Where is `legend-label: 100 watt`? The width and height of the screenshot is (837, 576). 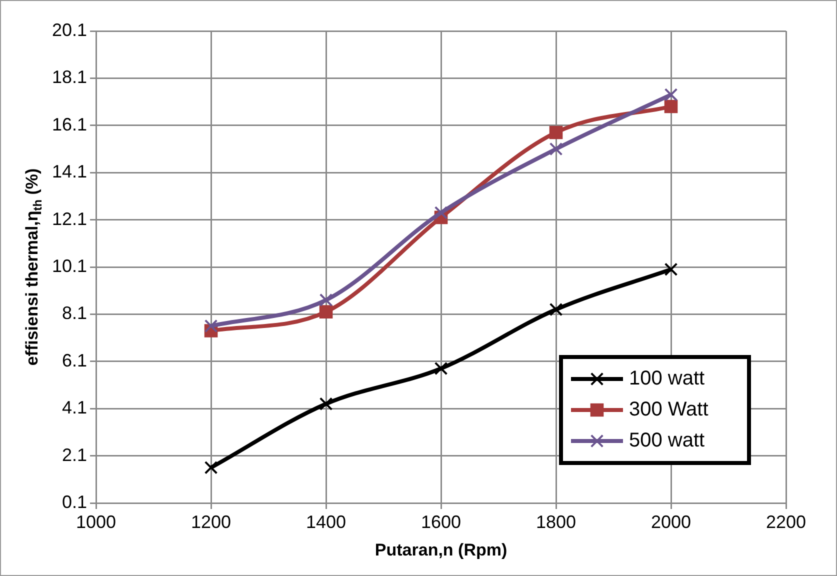 legend-label: 100 watt is located at coordinates (667, 379).